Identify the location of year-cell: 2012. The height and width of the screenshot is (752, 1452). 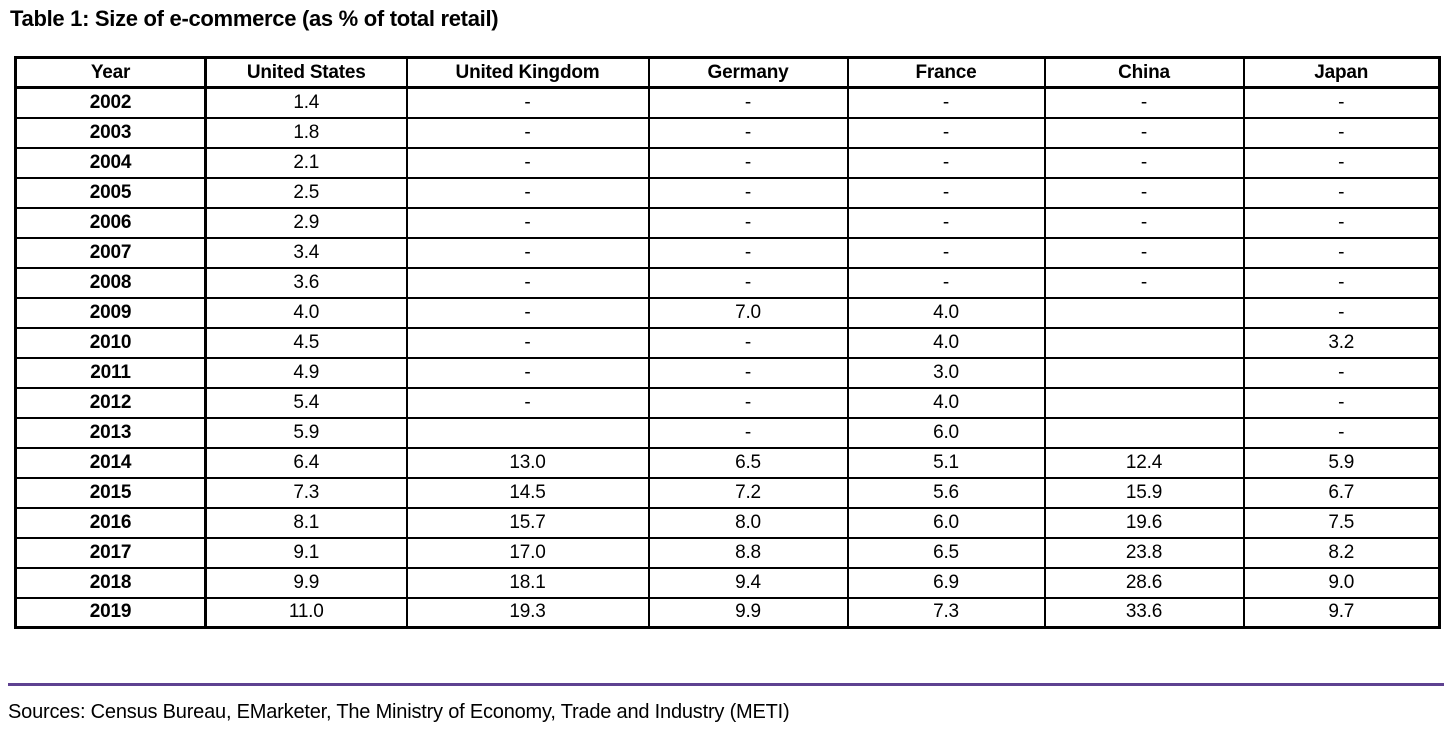
(110, 402).